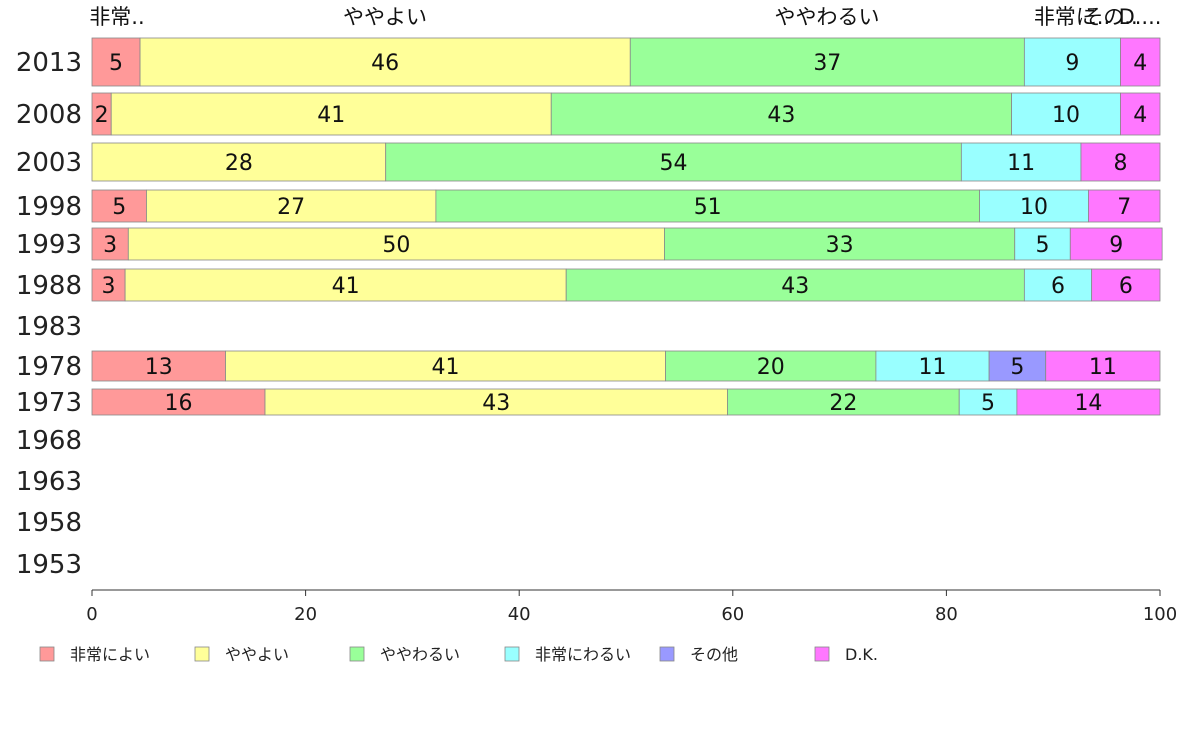 Image resolution: width=1188 pixels, height=736 pixels. What do you see at coordinates (49, 63) in the screenshot?
I see `year-label: 2013` at bounding box center [49, 63].